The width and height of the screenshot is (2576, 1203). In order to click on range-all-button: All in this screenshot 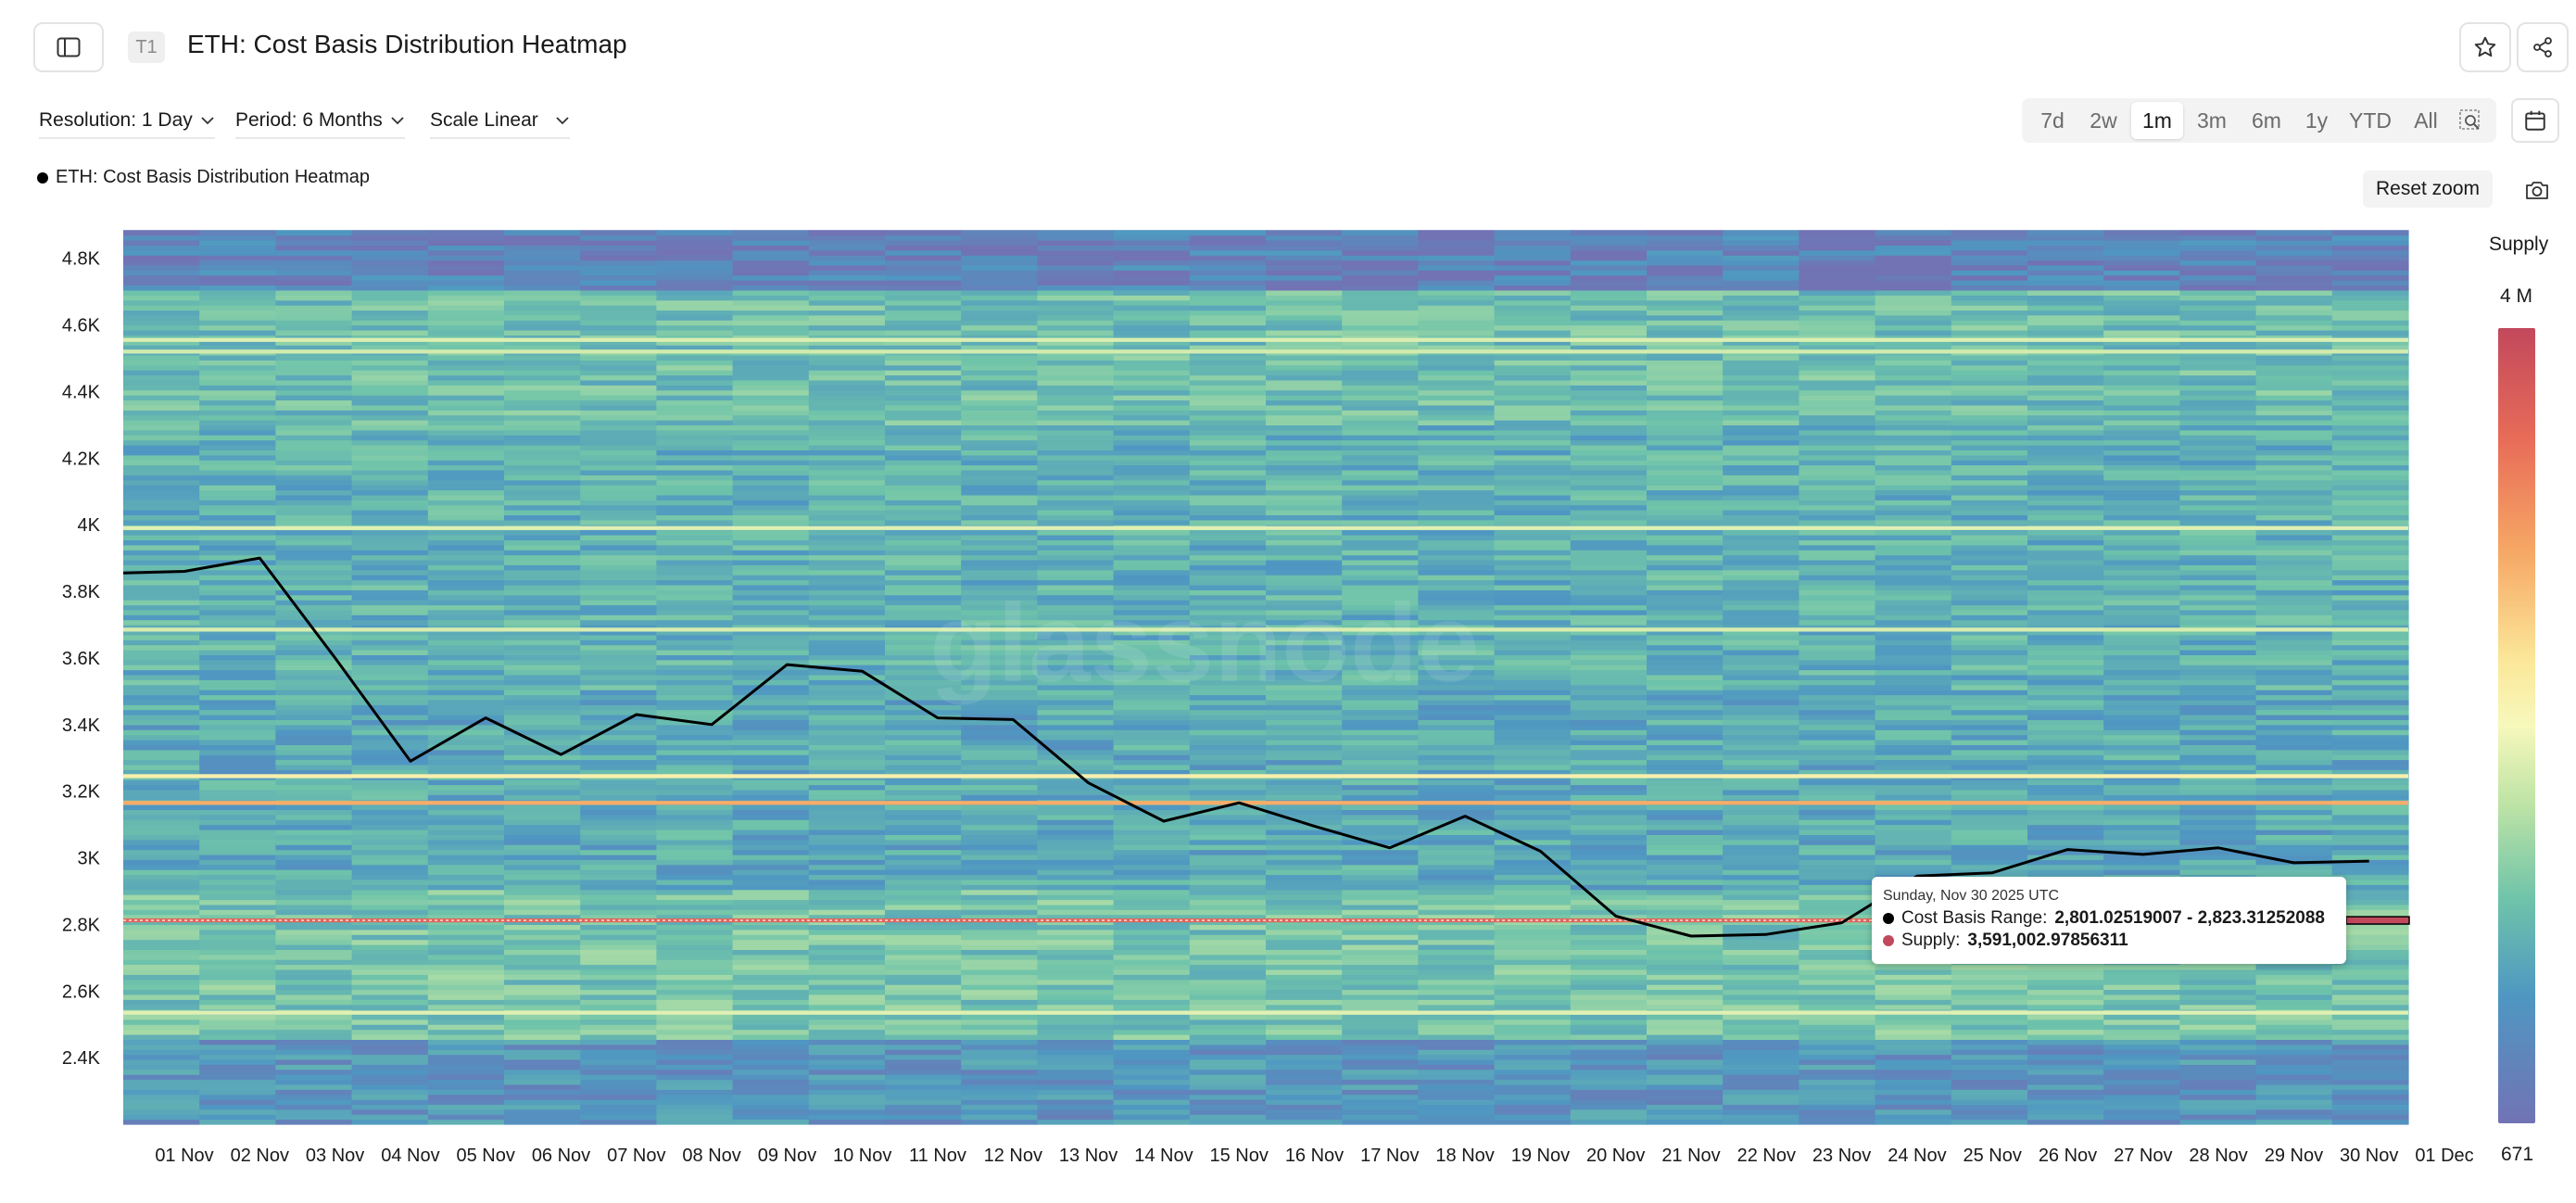, I will do `click(2426, 120)`.